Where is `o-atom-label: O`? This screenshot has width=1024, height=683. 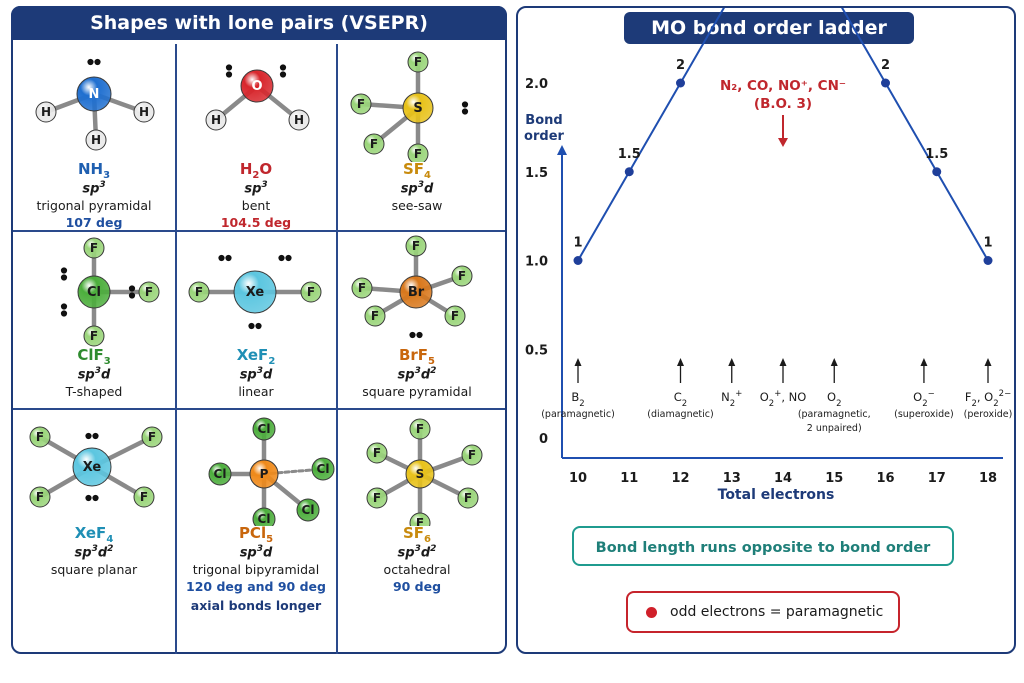 o-atom-label: O is located at coordinates (256, 86).